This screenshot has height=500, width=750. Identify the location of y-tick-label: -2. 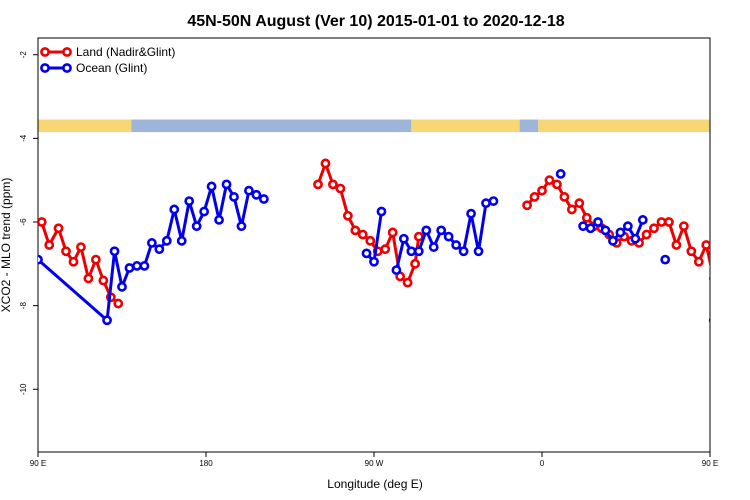
(23, 55).